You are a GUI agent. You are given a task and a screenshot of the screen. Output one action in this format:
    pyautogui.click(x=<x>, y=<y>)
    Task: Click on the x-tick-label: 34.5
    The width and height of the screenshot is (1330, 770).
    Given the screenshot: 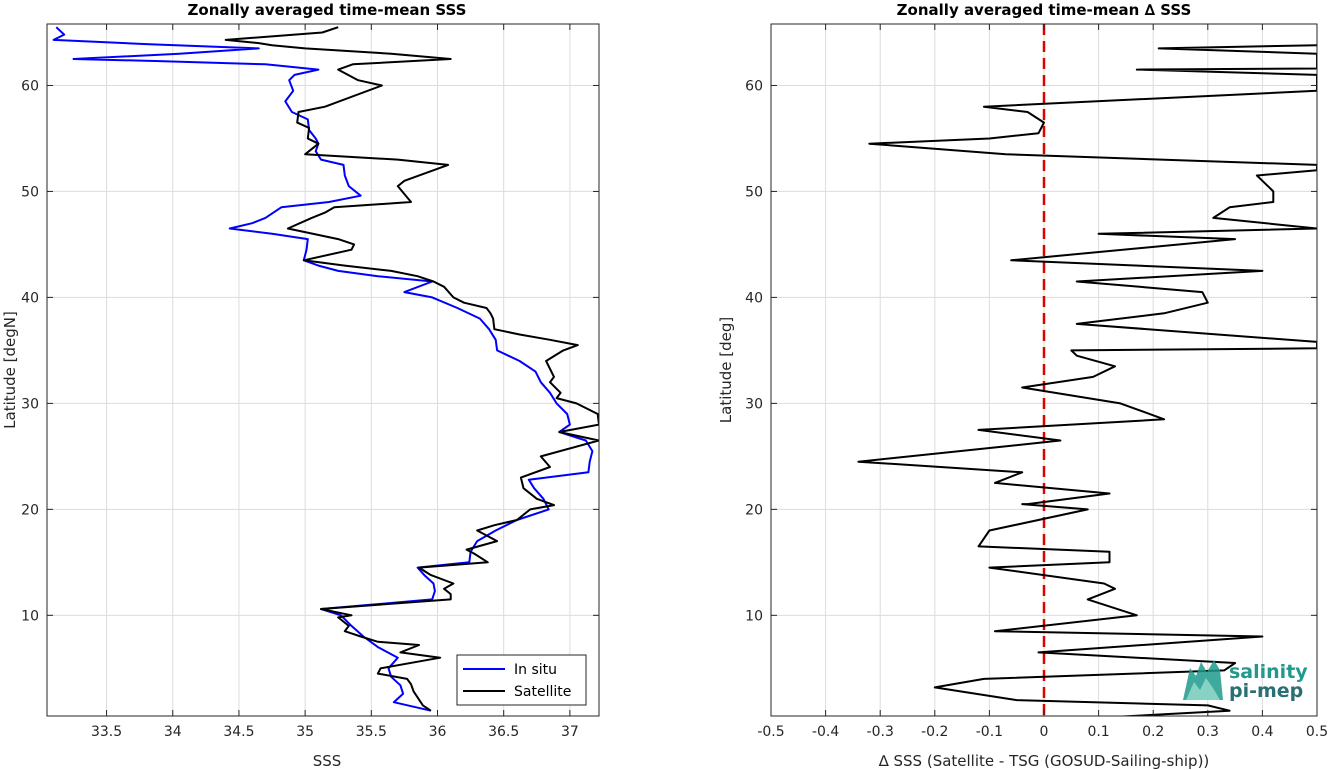 What is the action you would take?
    pyautogui.click(x=238, y=732)
    